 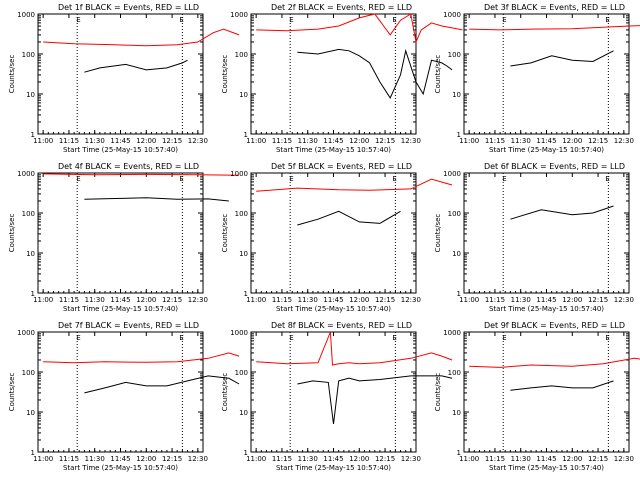 What do you see at coordinates (554, 325) in the screenshot?
I see `panel-title: Det 9f BLACK = Events, RED = LLD` at bounding box center [554, 325].